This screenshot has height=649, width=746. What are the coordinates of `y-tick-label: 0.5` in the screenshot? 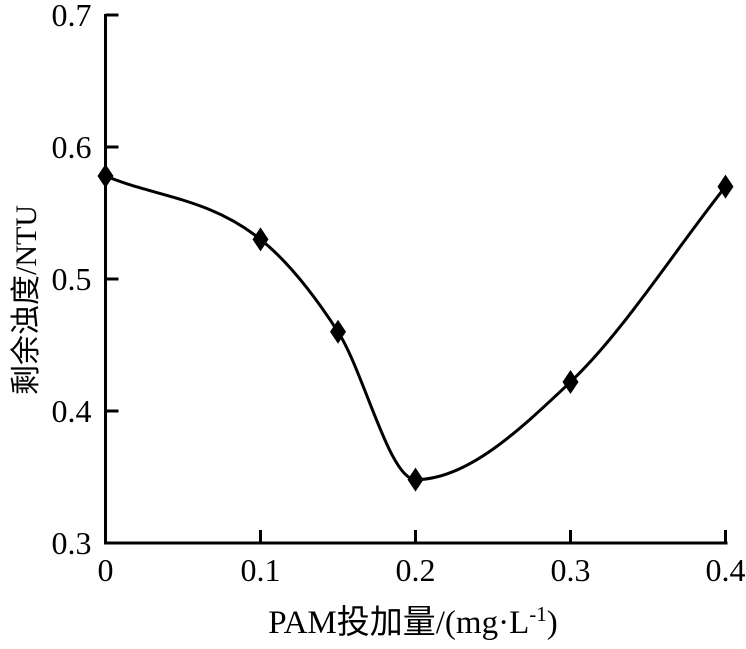 It's located at (72, 279).